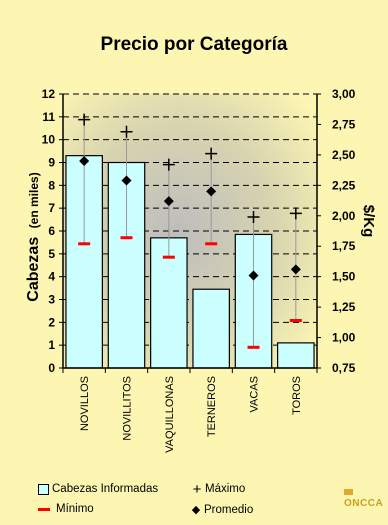  I want to click on avg-marker-vacas, so click(253, 275).